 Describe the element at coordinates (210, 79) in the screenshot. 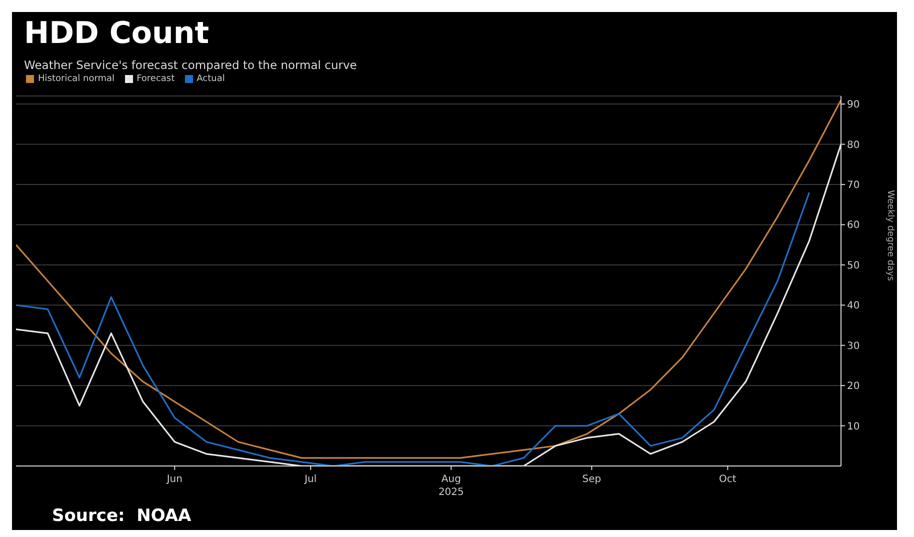

I see `legend-label: Actual` at that location.